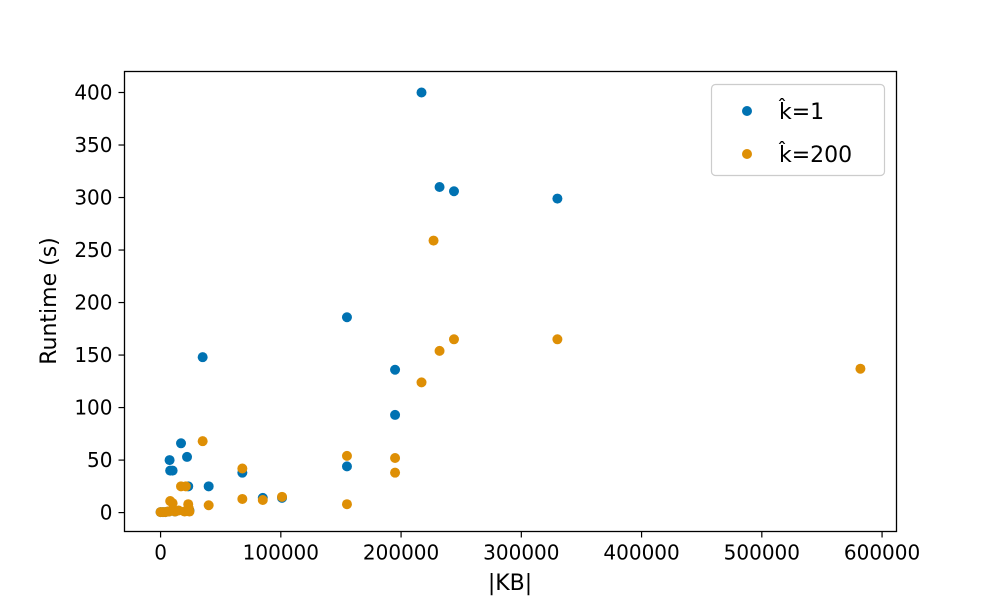 The width and height of the screenshot is (997, 598). I want to click on y-axis-label: Runtime (s), so click(49, 301).